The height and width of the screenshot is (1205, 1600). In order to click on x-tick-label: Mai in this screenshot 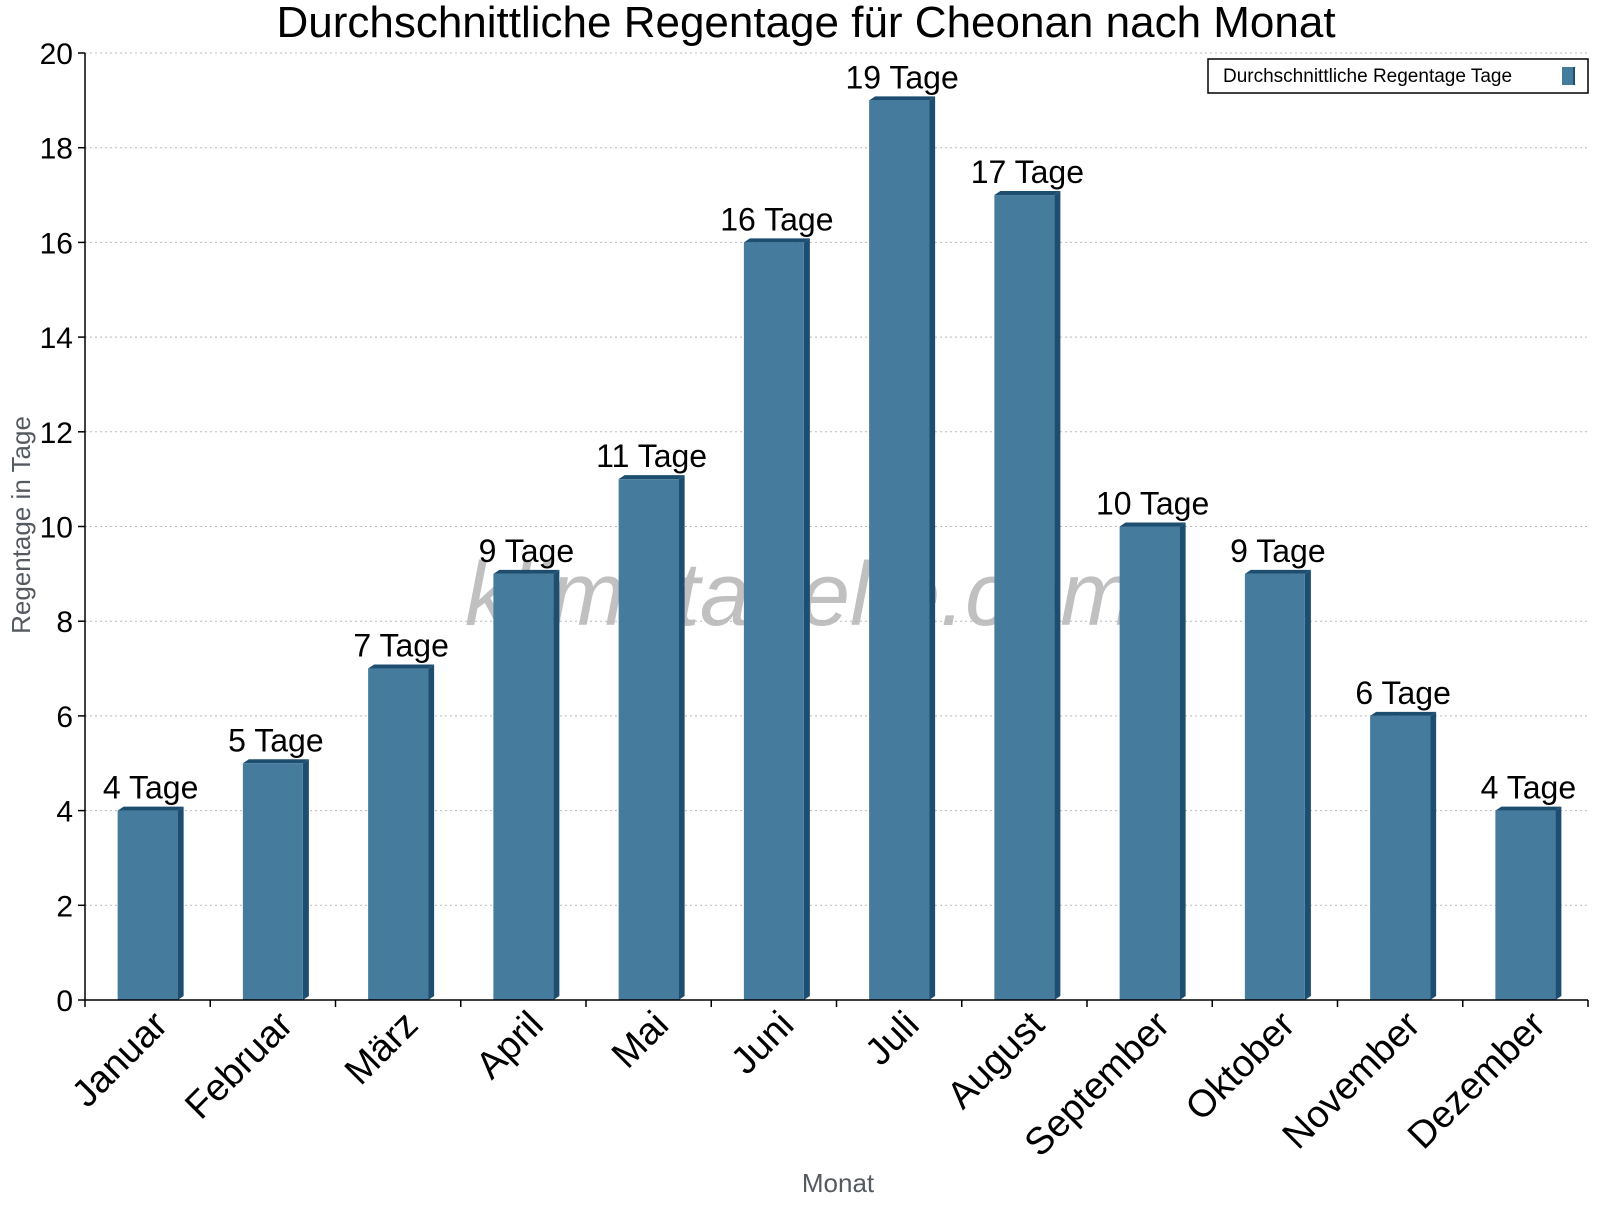, I will do `click(640, 1040)`.